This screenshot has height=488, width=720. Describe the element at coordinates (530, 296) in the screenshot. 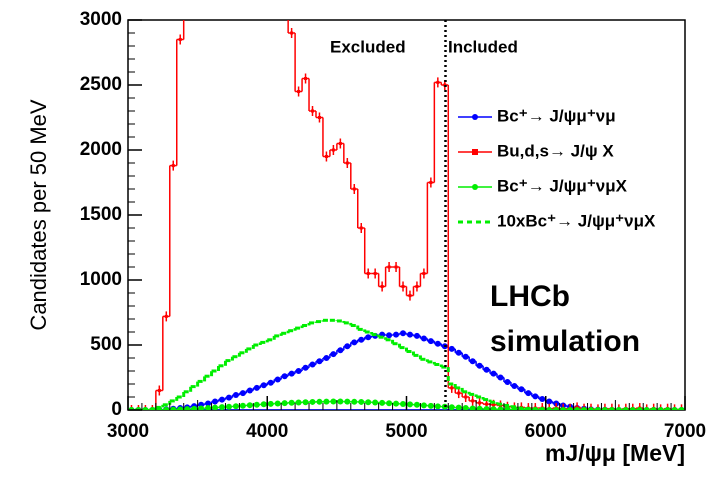

I see `annotation: LHCb` at that location.